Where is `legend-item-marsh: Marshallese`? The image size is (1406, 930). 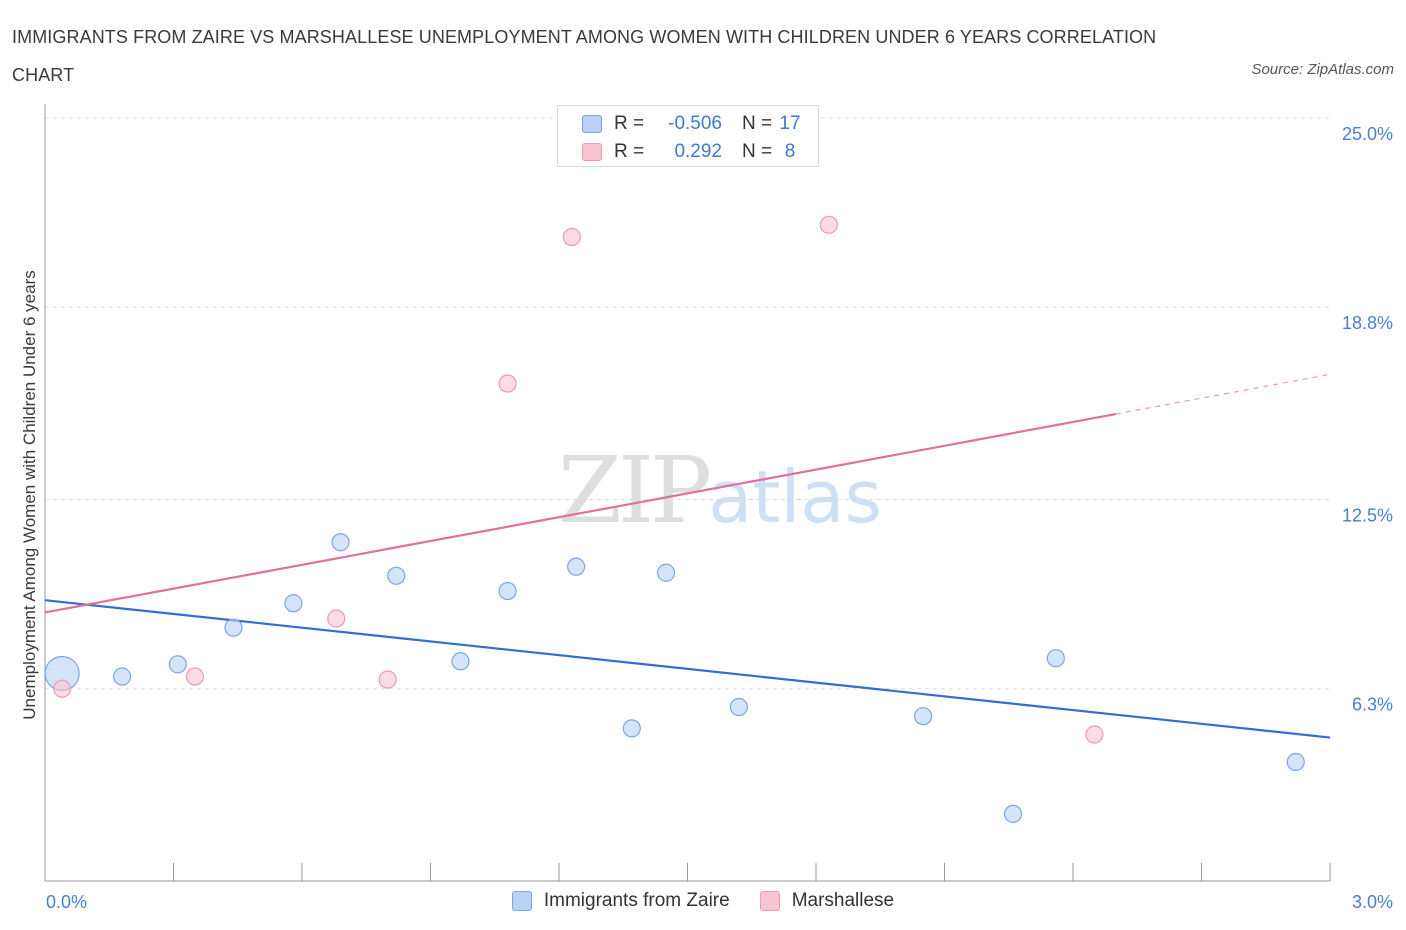
legend-item-marsh: Marshallese is located at coordinates (827, 901).